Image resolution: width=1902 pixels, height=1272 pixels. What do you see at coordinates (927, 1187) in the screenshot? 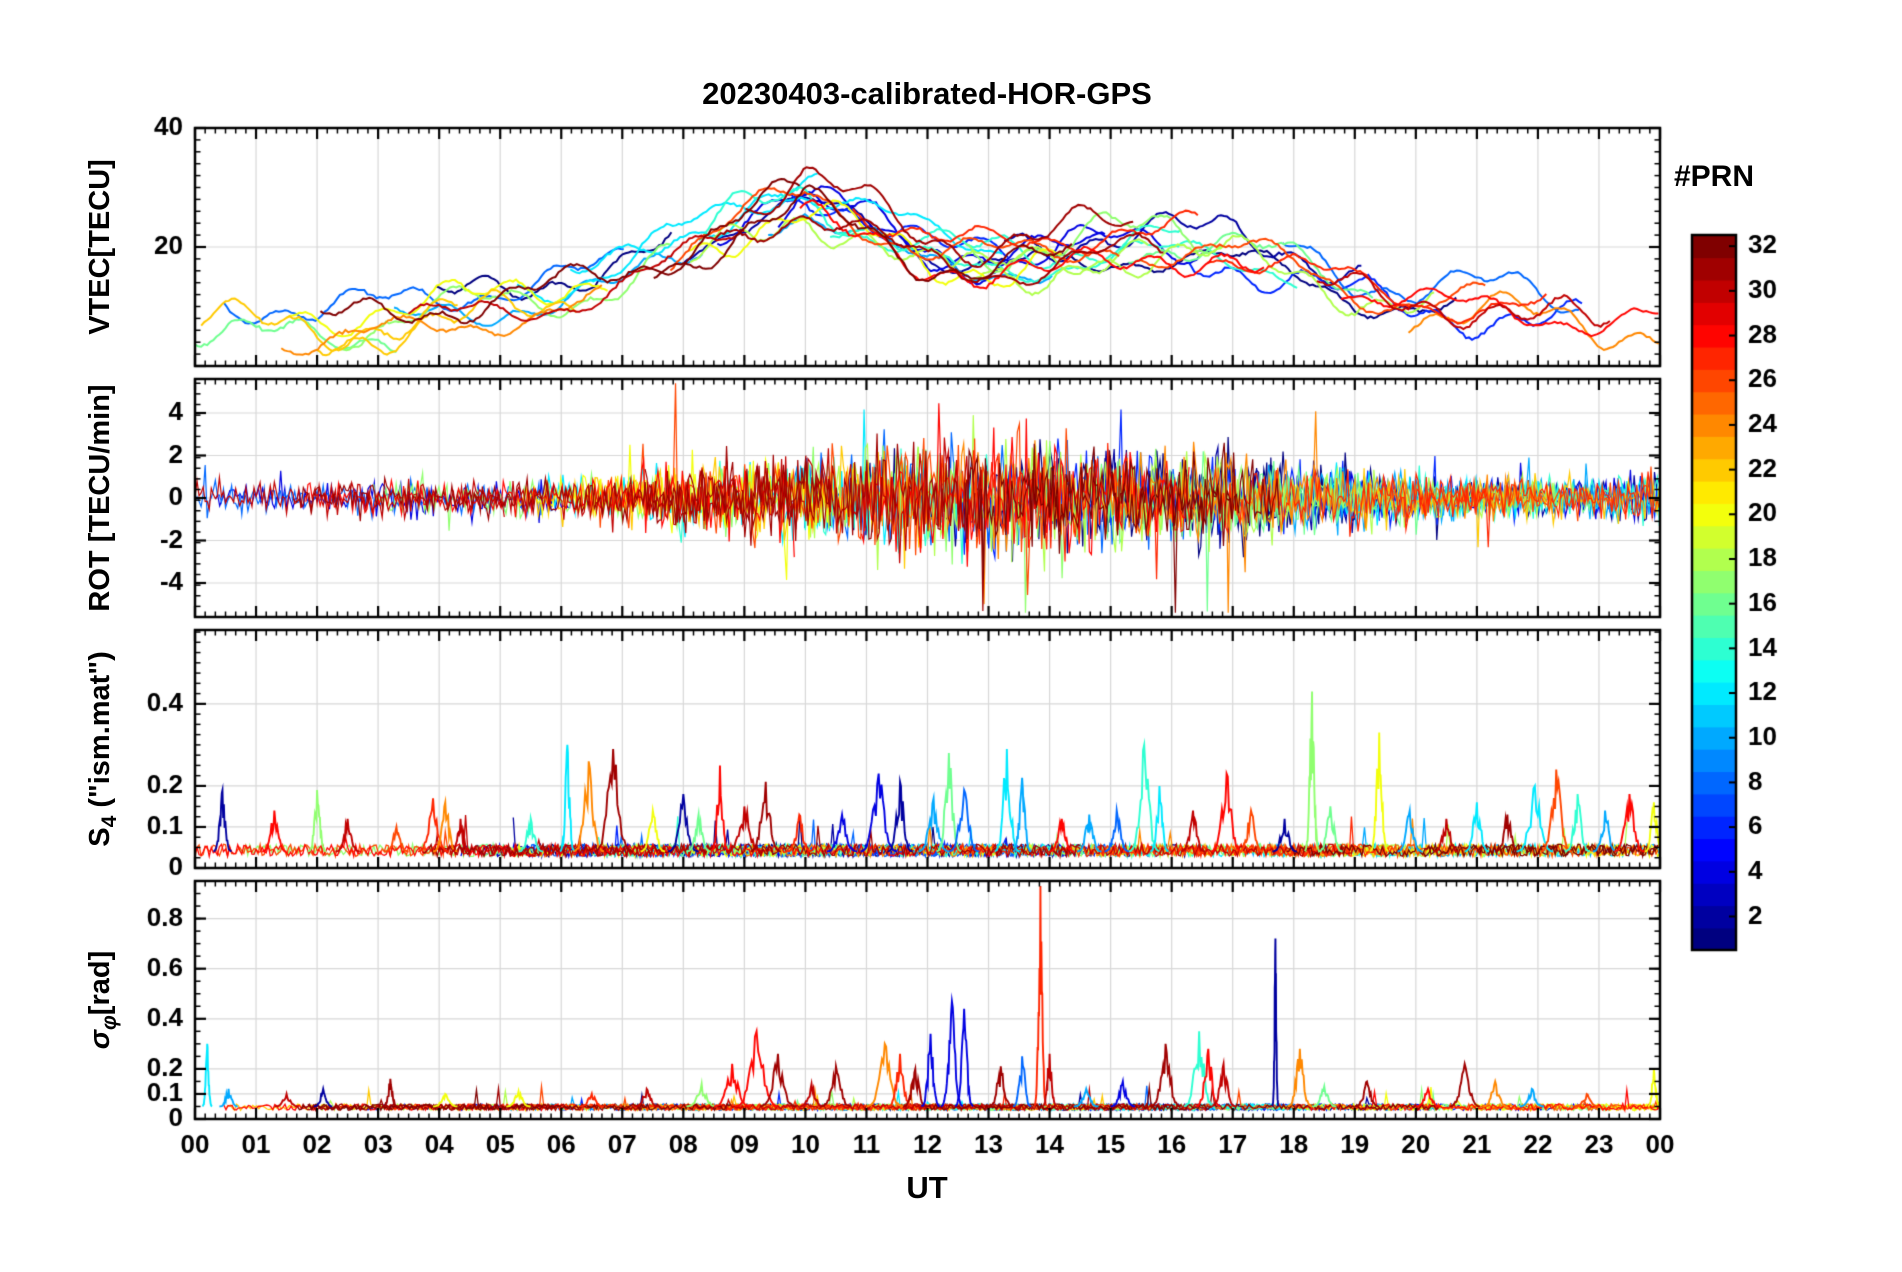
I see `xlabel-ut: UT` at bounding box center [927, 1187].